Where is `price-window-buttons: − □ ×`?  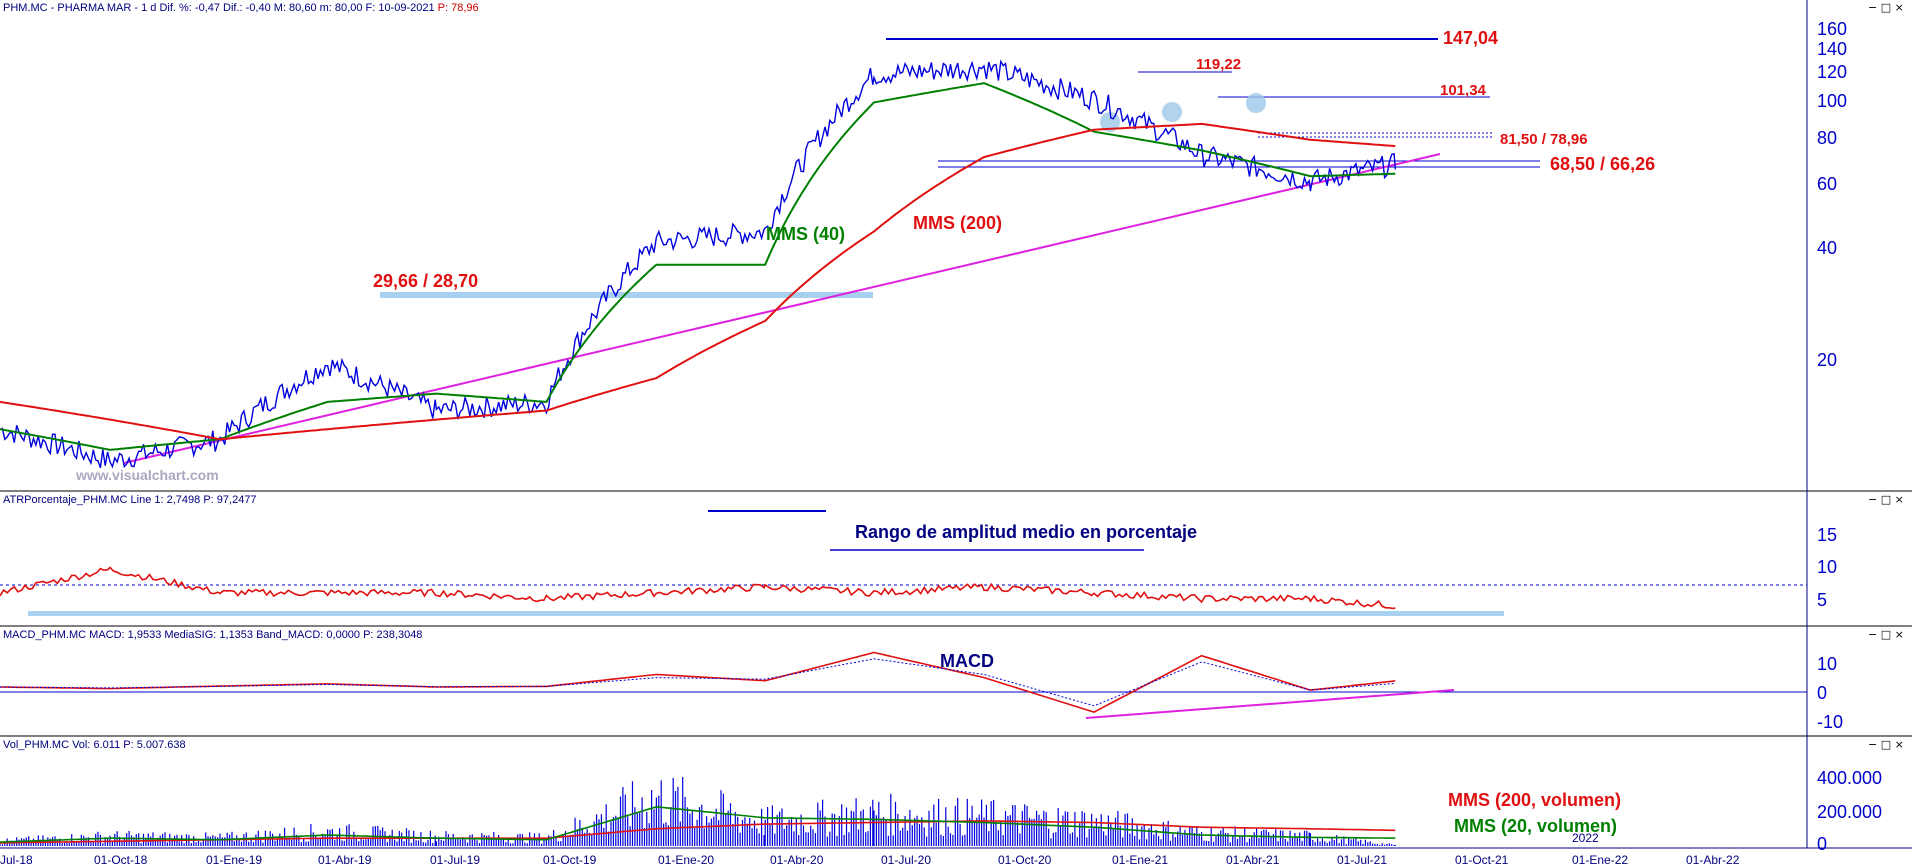
price-window-buttons: − □ × is located at coordinates (1886, 7).